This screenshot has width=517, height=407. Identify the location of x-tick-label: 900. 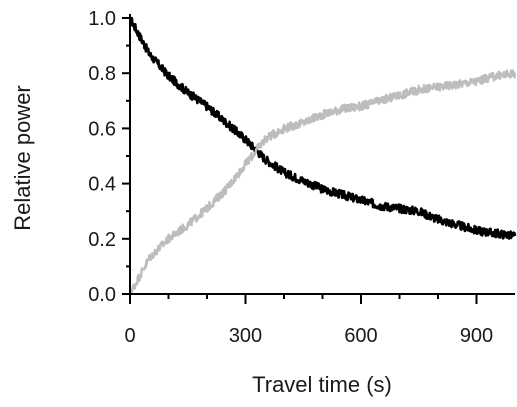
(476, 336).